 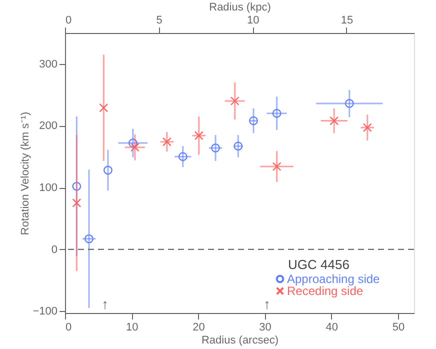 What do you see at coordinates (332, 328) in the screenshot?
I see `x-tick-label: 40` at bounding box center [332, 328].